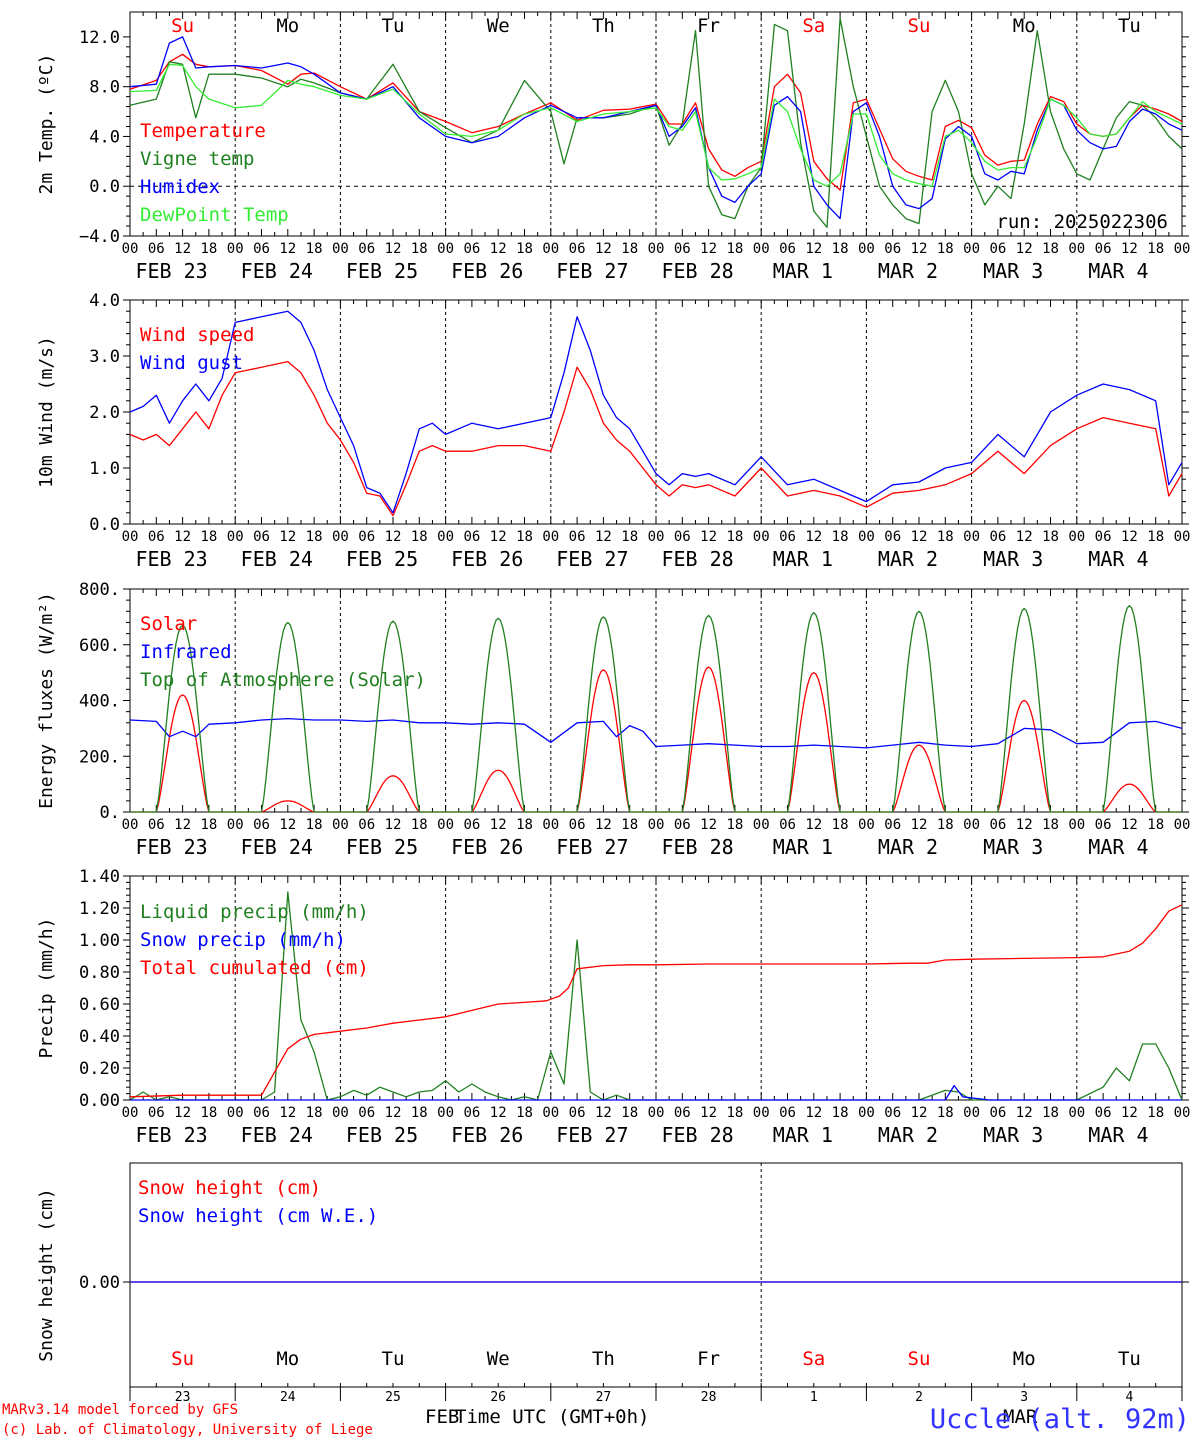 The width and height of the screenshot is (1194, 1440). I want to click on y-tick-label: 0.0, so click(104, 525).